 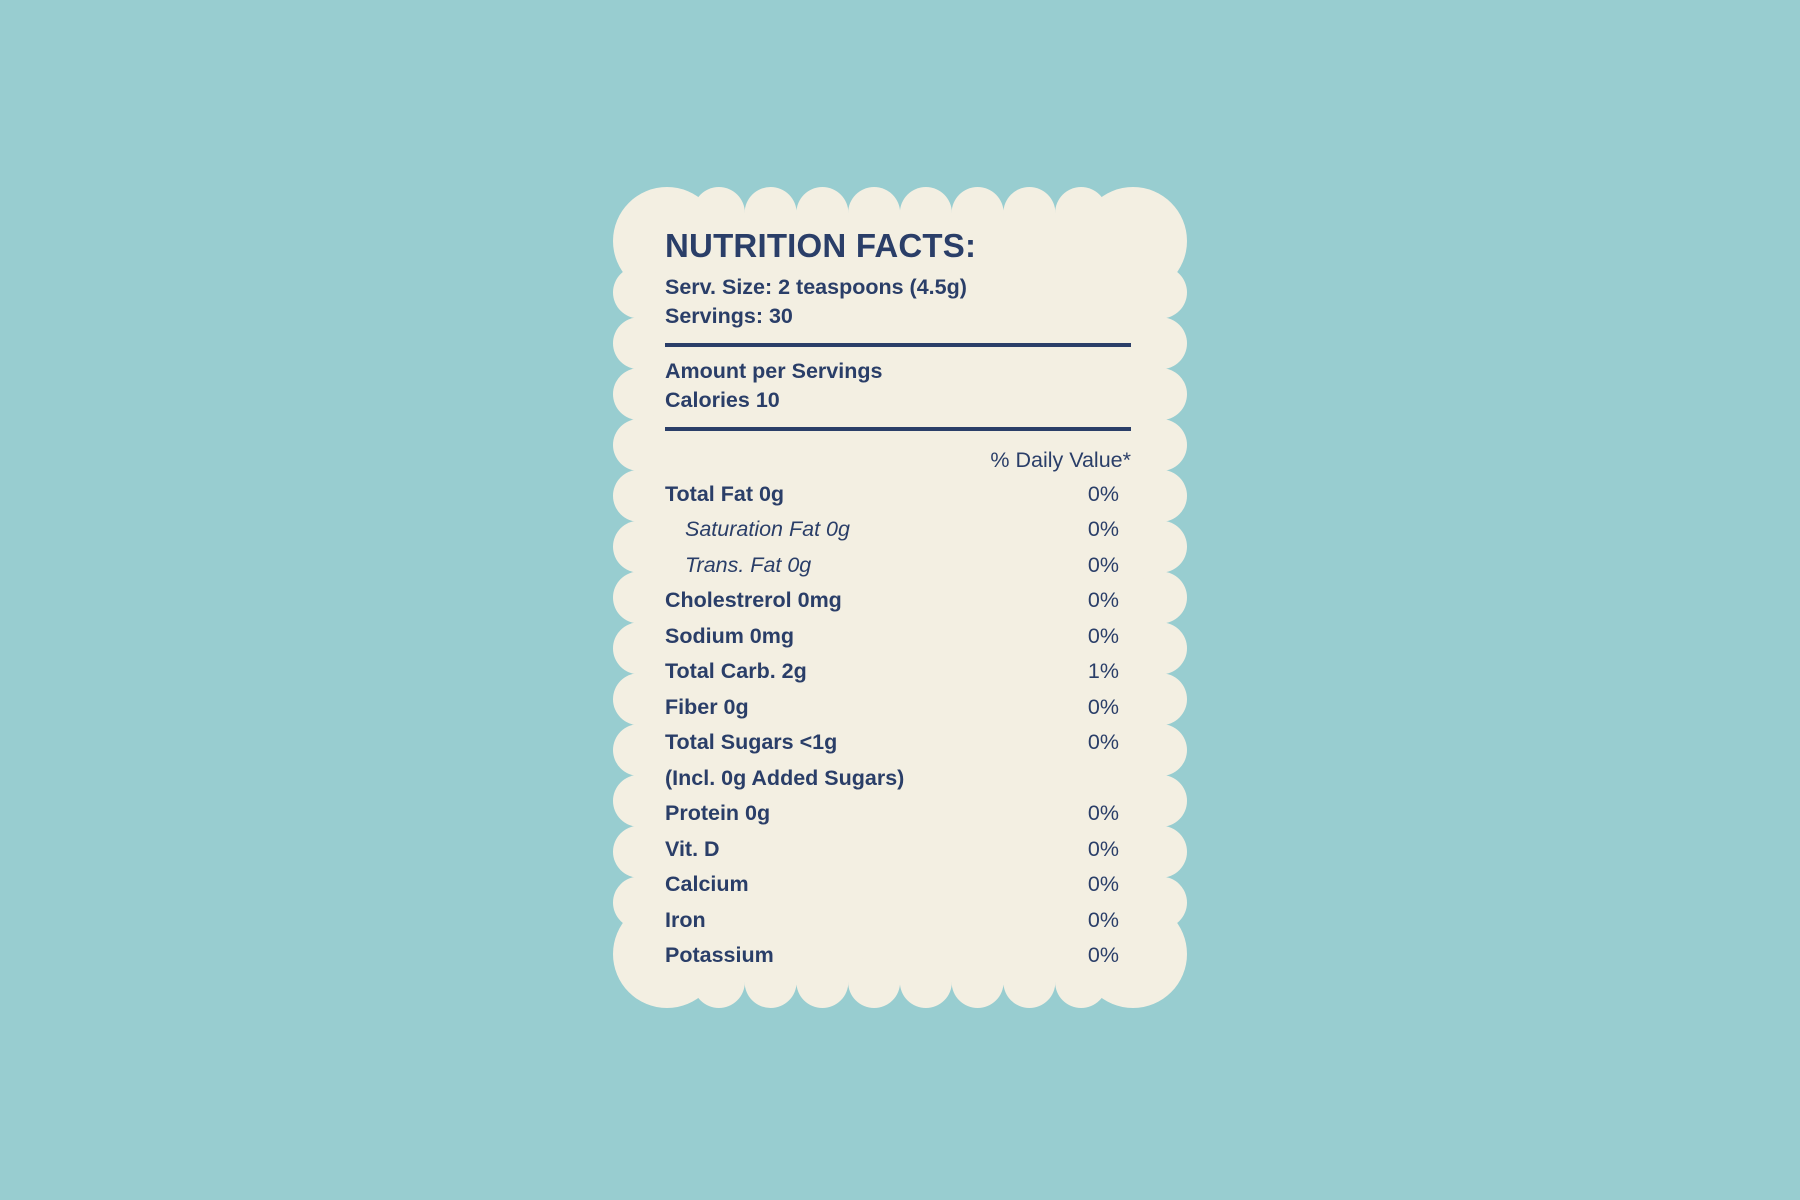 What do you see at coordinates (816, 286) in the screenshot?
I see `serving-size-line: Serv. Size: 2 teaspoons (4.5g)` at bounding box center [816, 286].